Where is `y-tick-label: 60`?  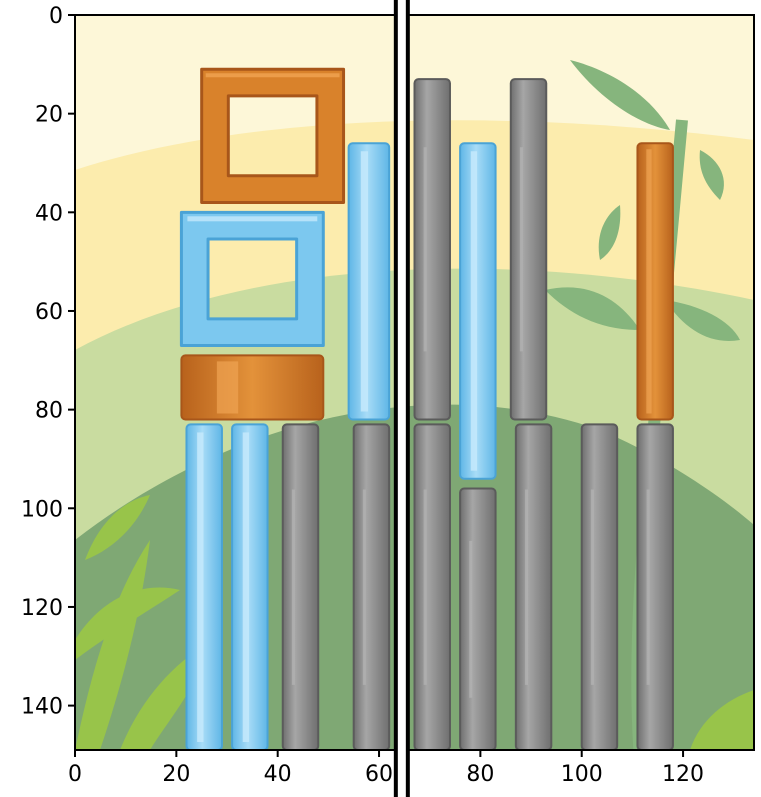 y-tick-label: 60 is located at coordinates (49, 312).